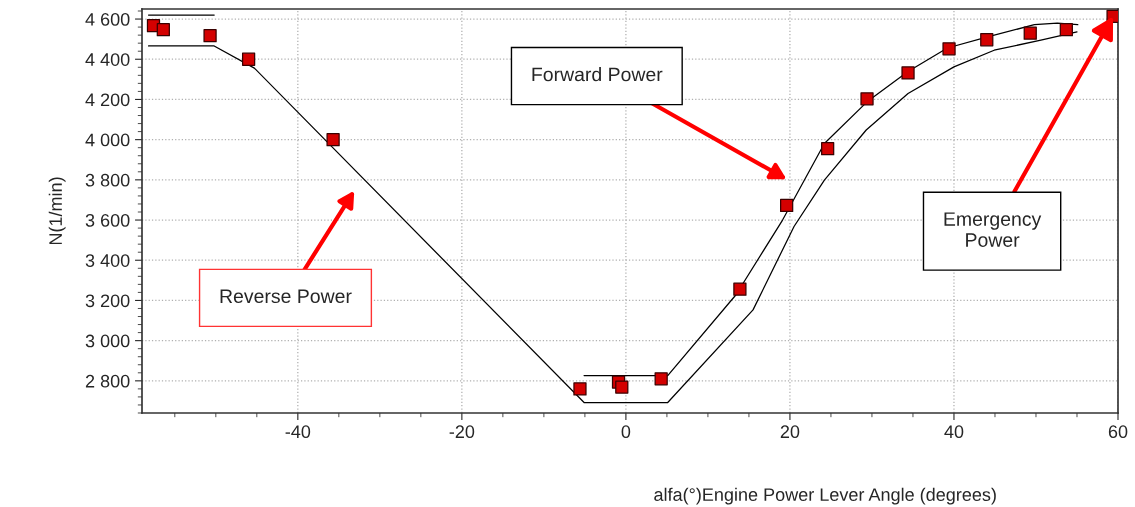 The width and height of the screenshot is (1135, 507). Describe the element at coordinates (107, 140) in the screenshot. I see `y-tick-label: 4 000` at that location.